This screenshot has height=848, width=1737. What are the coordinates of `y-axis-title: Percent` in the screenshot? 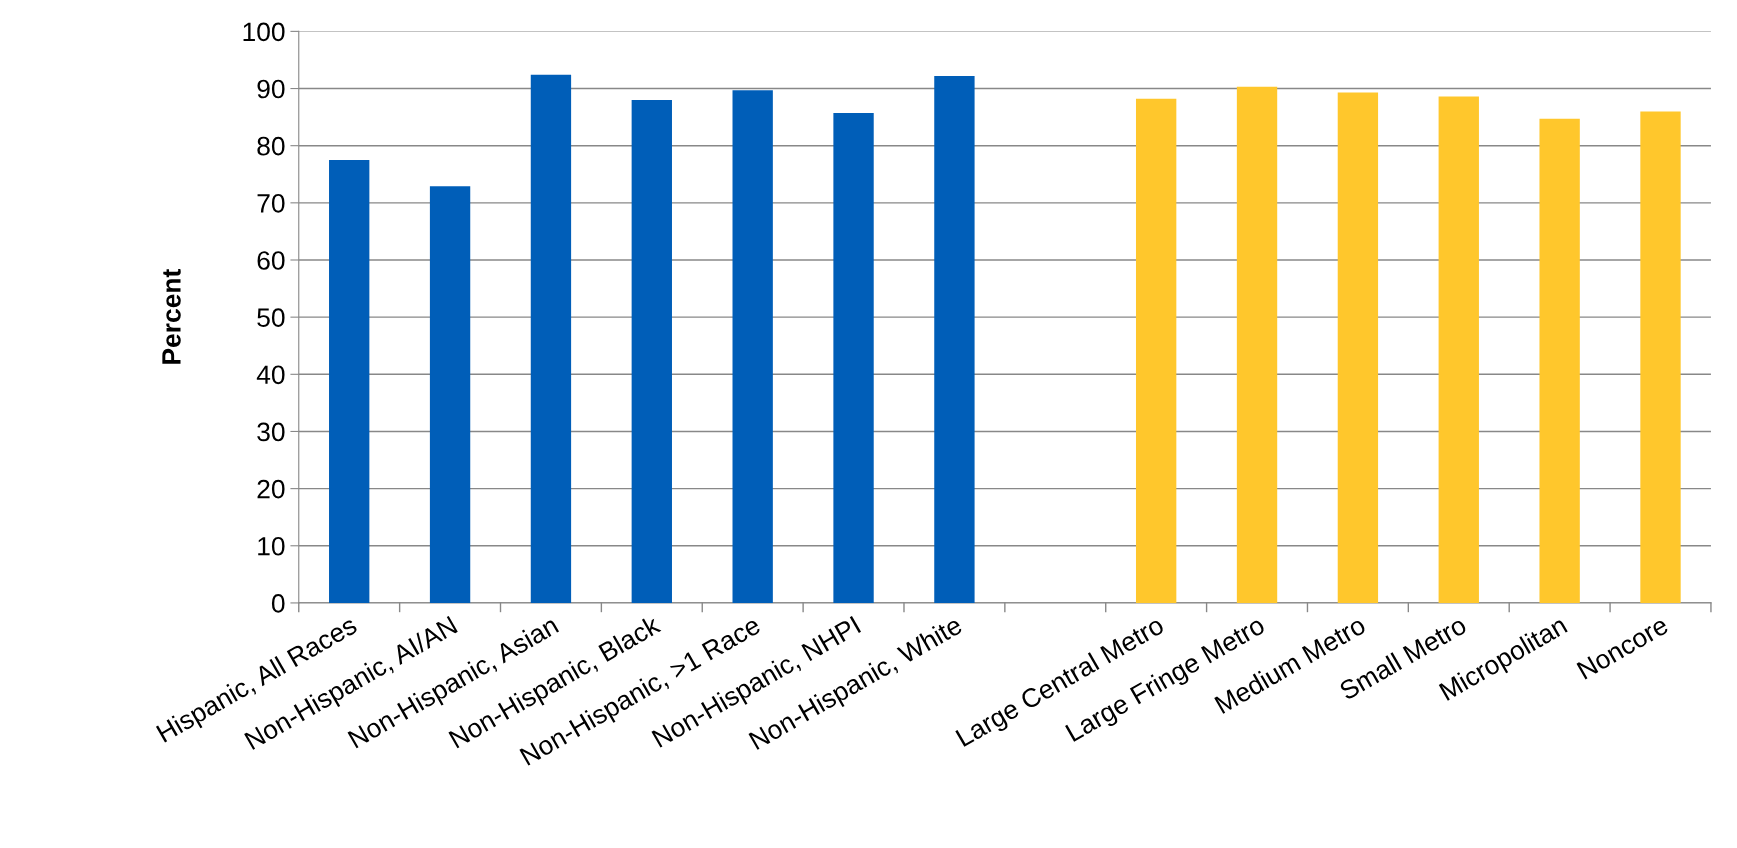 It's located at (171, 316).